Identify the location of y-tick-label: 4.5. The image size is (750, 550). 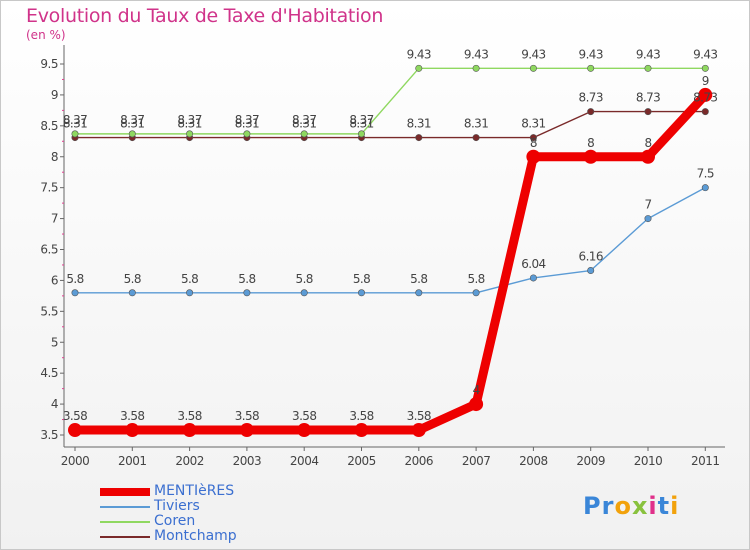
(49, 373).